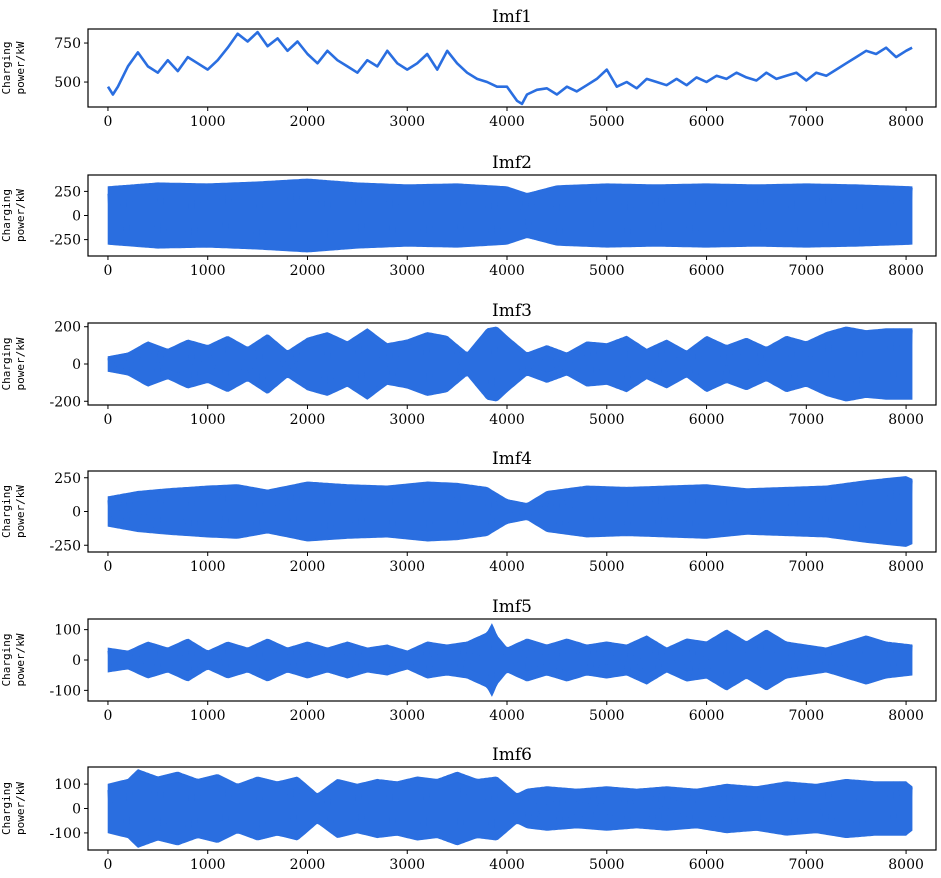  What do you see at coordinates (512, 755) in the screenshot?
I see `subplot-title: Imf6` at bounding box center [512, 755].